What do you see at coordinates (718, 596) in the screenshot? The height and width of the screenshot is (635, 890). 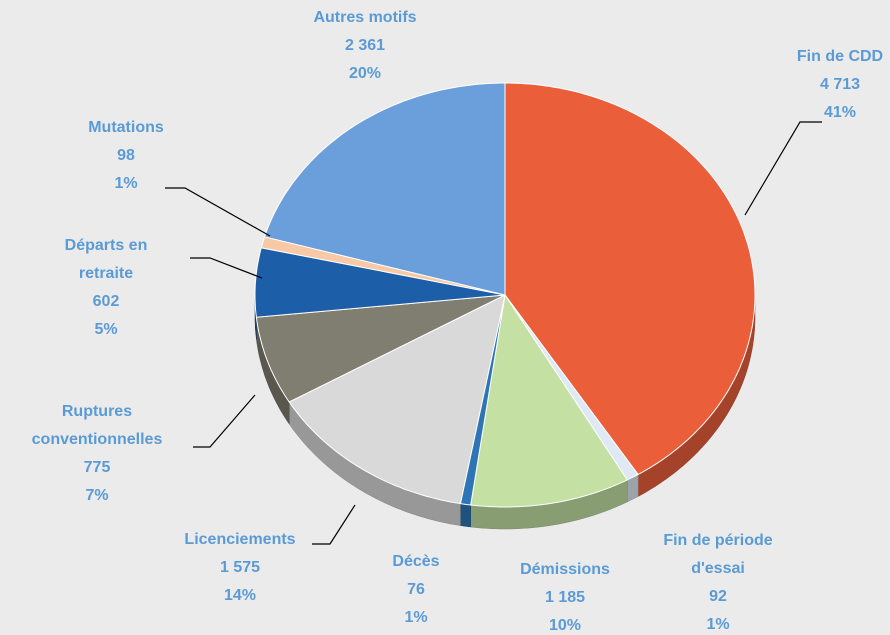 I see `label-value: 92` at bounding box center [718, 596].